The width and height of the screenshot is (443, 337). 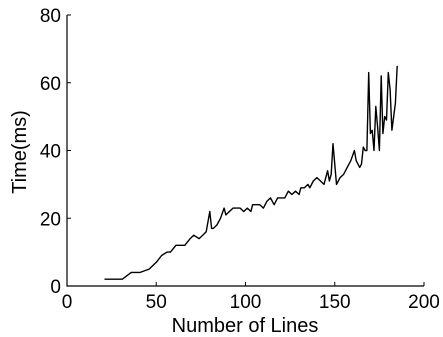 What do you see at coordinates (246, 302) in the screenshot?
I see `x-tick-label: 100` at bounding box center [246, 302].